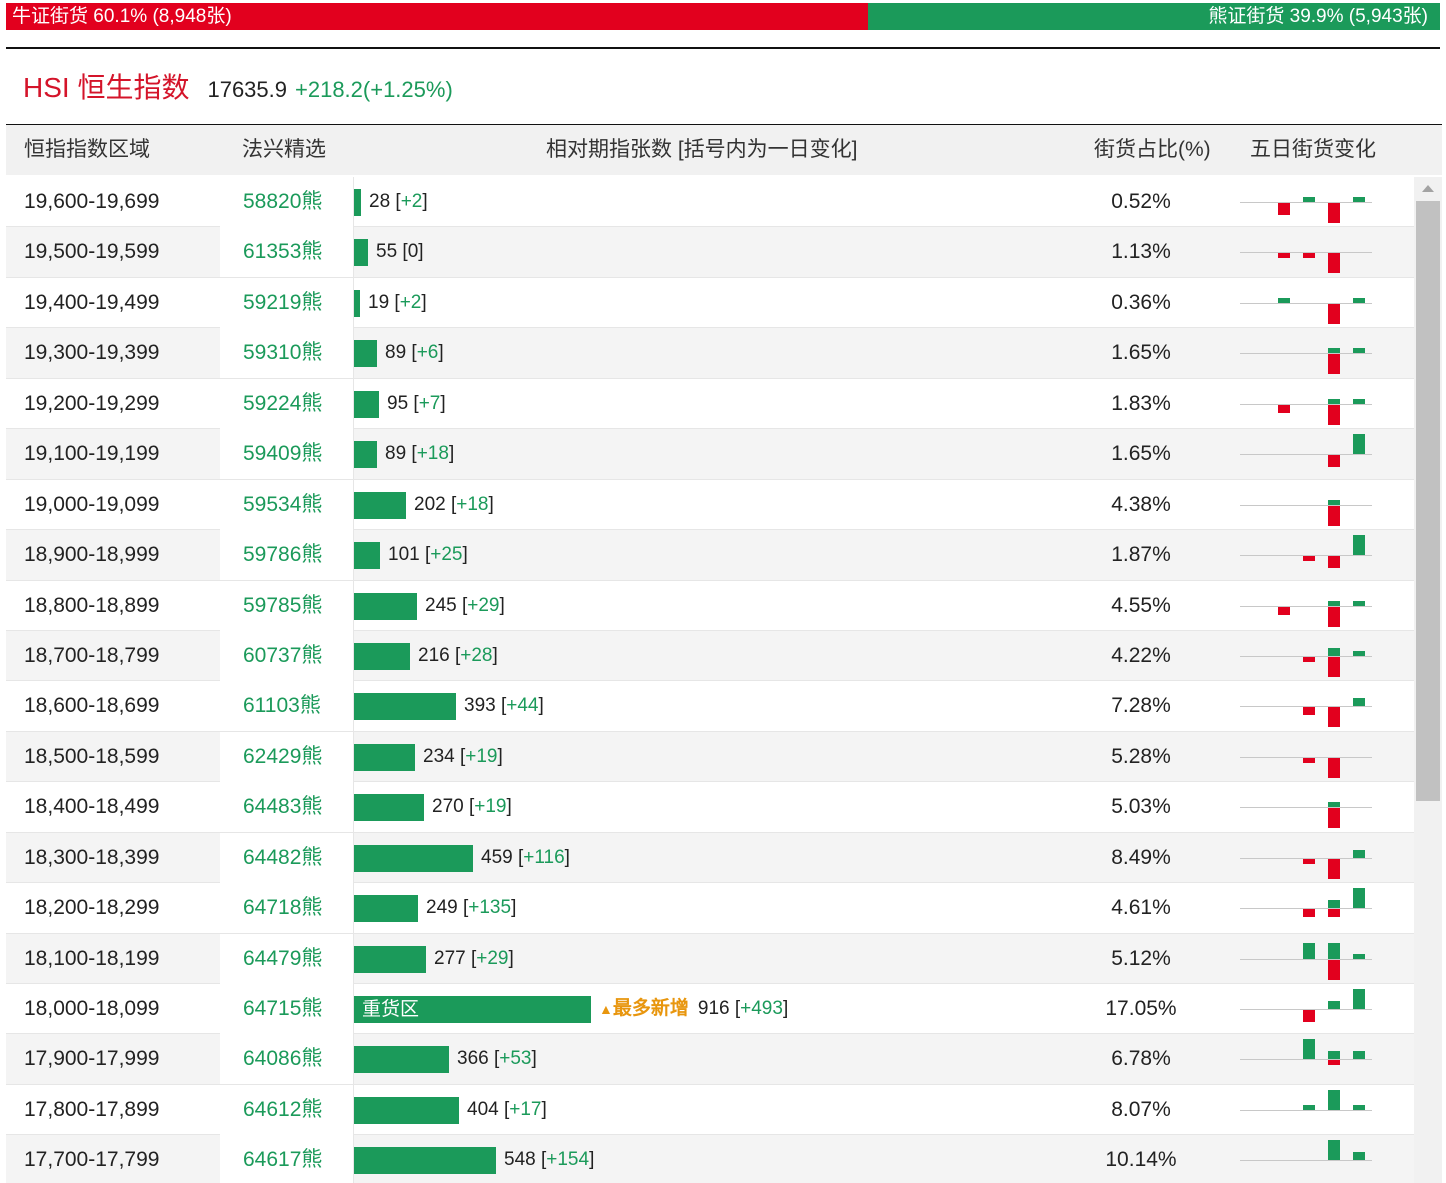  Describe the element at coordinates (283, 1008) in the screenshot. I see `warrant-code-link: 64715熊` at that location.